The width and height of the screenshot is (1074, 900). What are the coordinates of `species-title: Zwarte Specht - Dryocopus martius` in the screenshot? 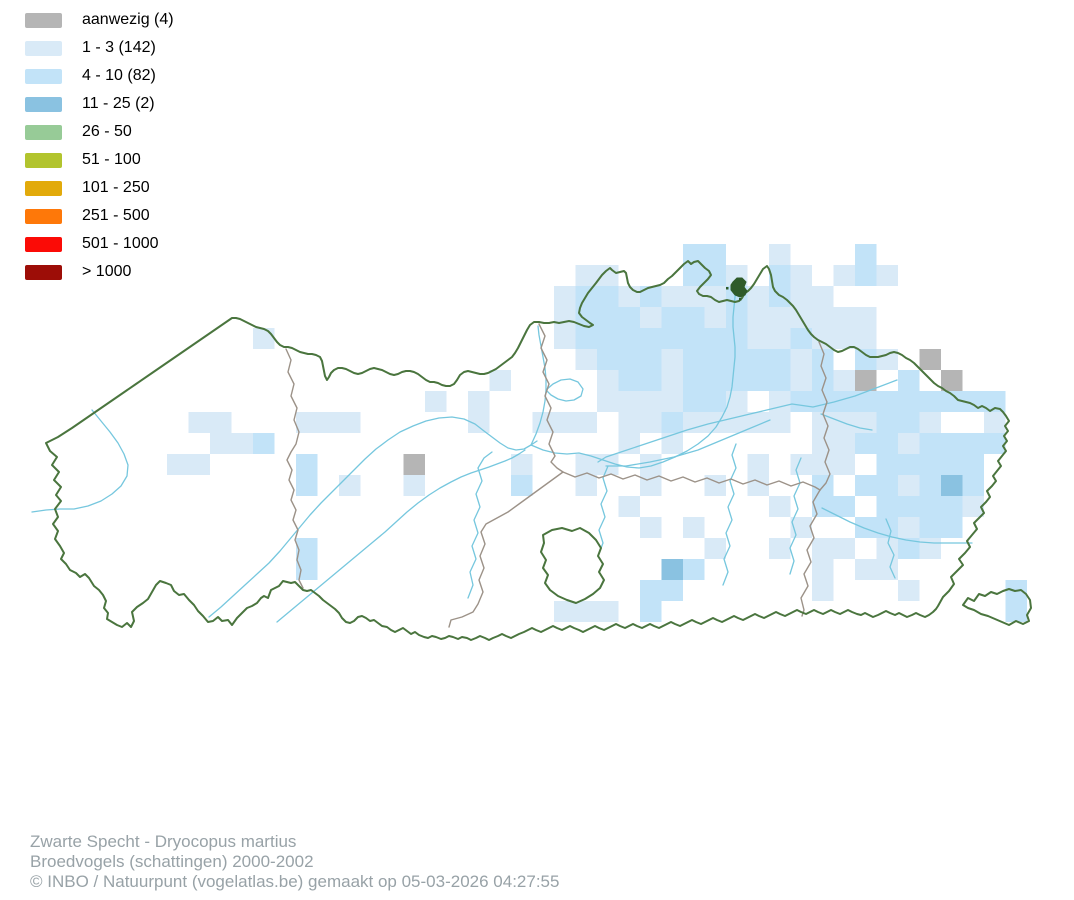 It's located at (163, 841).